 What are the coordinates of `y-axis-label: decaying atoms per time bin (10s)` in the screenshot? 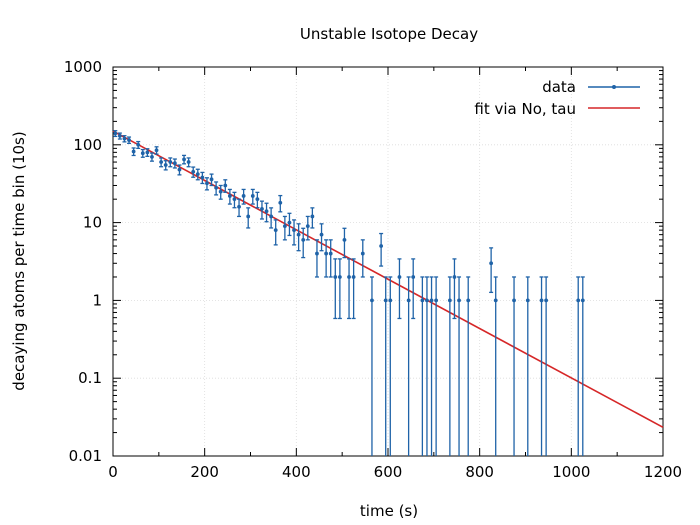 It's located at (19, 260).